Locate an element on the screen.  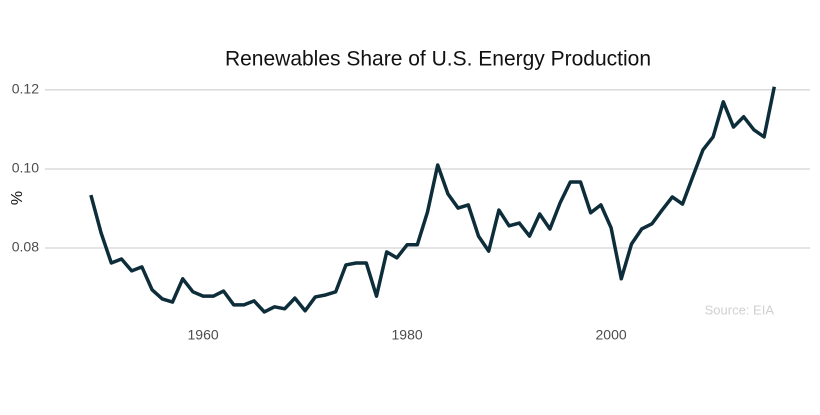
y-tick-label: 0.12 is located at coordinates (25, 89).